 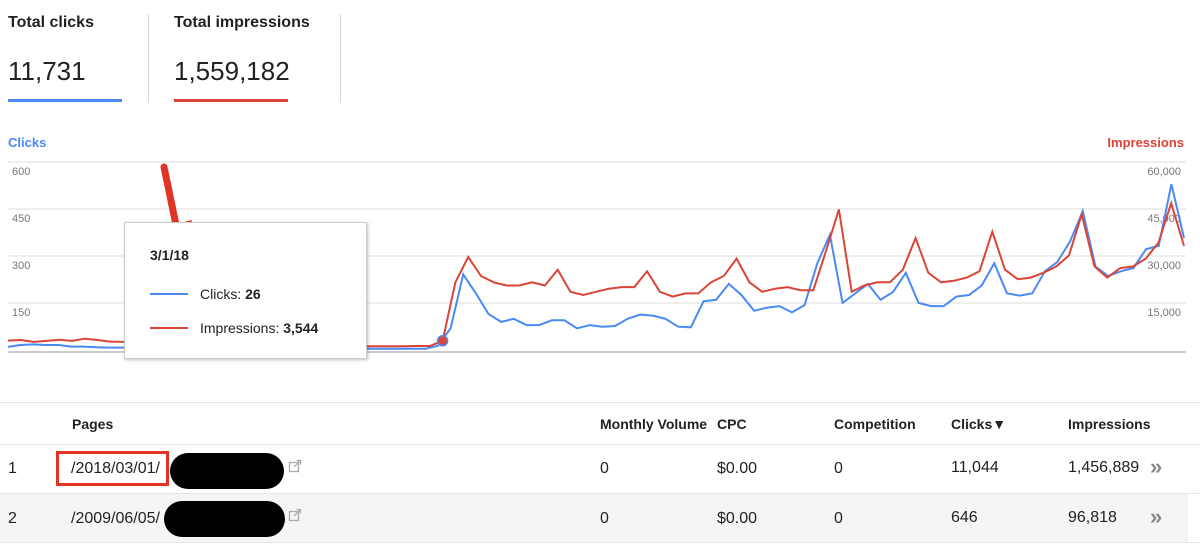 What do you see at coordinates (1145, 142) in the screenshot?
I see `right-axis-title: Impressions` at bounding box center [1145, 142].